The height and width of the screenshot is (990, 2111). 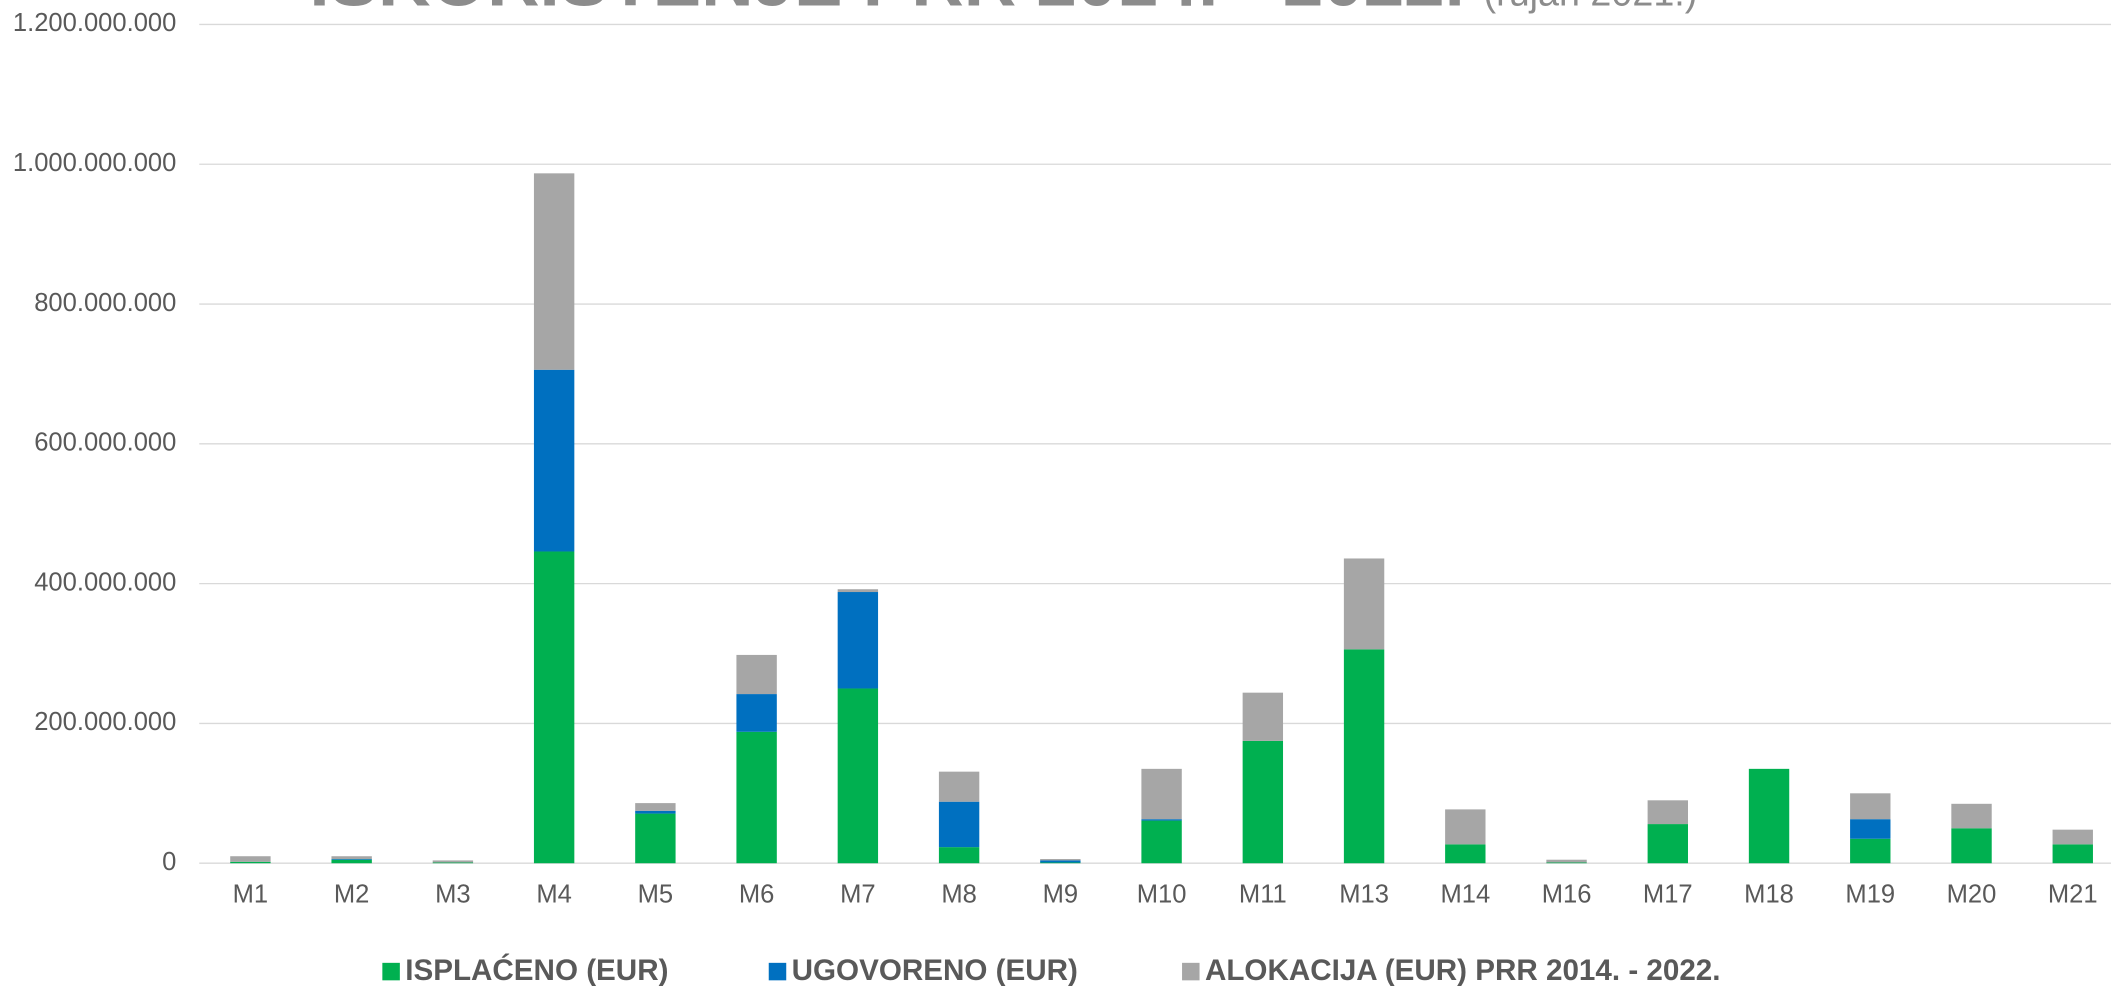 What do you see at coordinates (105, 443) in the screenshot?
I see `y-tick-label: 600.000.000` at bounding box center [105, 443].